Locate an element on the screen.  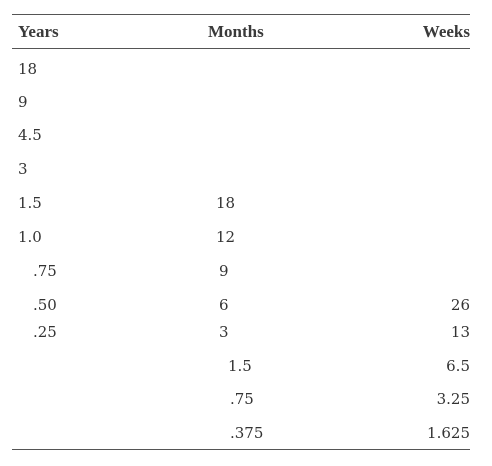
cell-years: 1.0 is located at coordinates (30, 237).